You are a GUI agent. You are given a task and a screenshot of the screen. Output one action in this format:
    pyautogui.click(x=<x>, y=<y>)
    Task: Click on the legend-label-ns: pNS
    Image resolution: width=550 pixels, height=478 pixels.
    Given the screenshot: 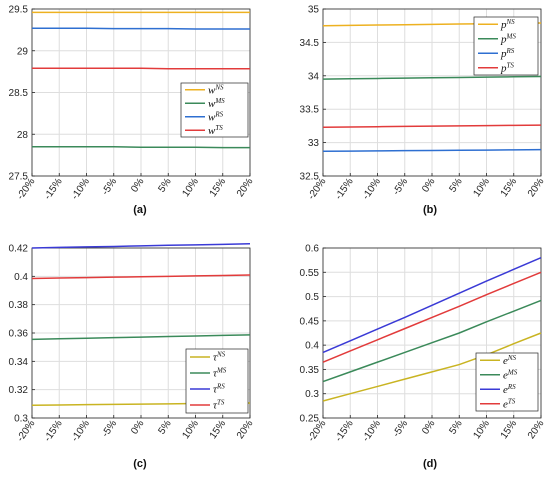 What is the action you would take?
    pyautogui.click(x=507, y=24)
    